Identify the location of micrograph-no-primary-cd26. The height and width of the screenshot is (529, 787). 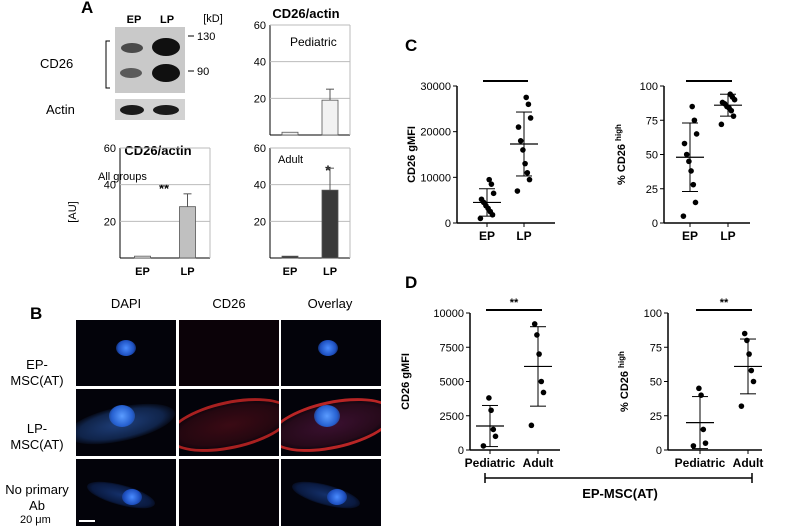
(229, 492).